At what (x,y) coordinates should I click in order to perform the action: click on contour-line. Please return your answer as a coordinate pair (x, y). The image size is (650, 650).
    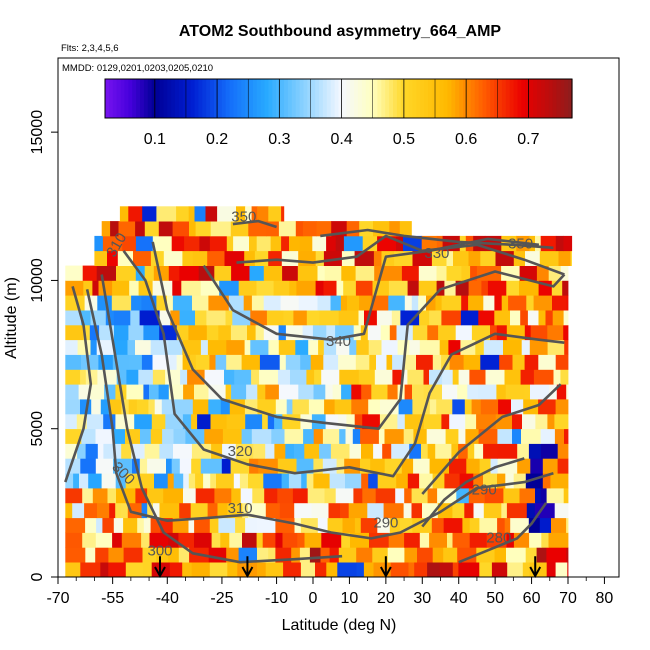
    Looking at the image, I should click on (78, 384).